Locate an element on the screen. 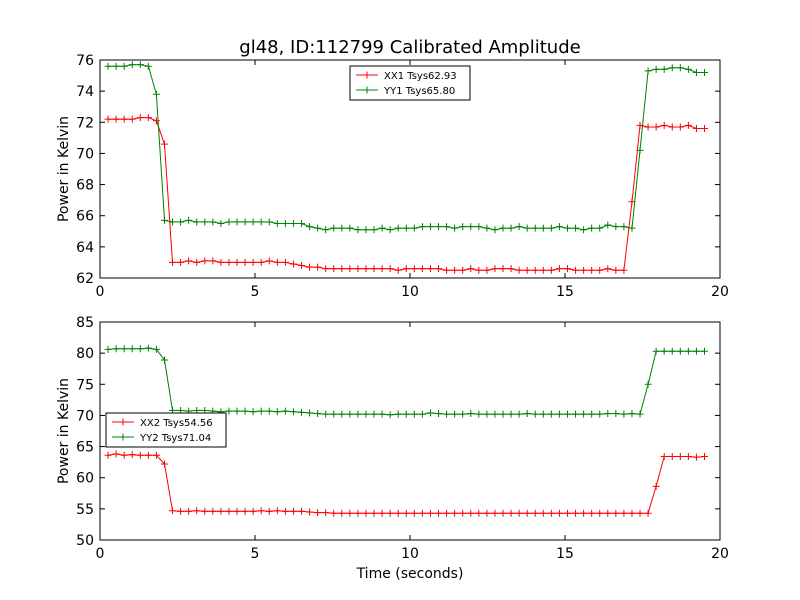  top-plot-ytick-label: 68 is located at coordinates (85, 186).